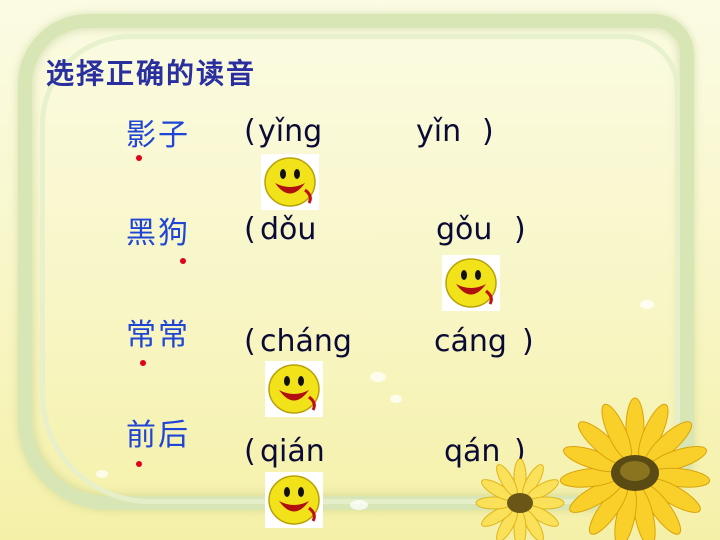  What do you see at coordinates (292, 451) in the screenshot?
I see `pinyin-option-a: qián` at bounding box center [292, 451].